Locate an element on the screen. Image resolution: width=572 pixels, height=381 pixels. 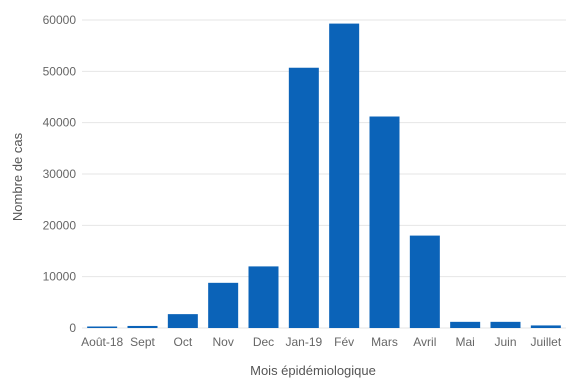
y-tick-label: 20000 is located at coordinates (60, 225).